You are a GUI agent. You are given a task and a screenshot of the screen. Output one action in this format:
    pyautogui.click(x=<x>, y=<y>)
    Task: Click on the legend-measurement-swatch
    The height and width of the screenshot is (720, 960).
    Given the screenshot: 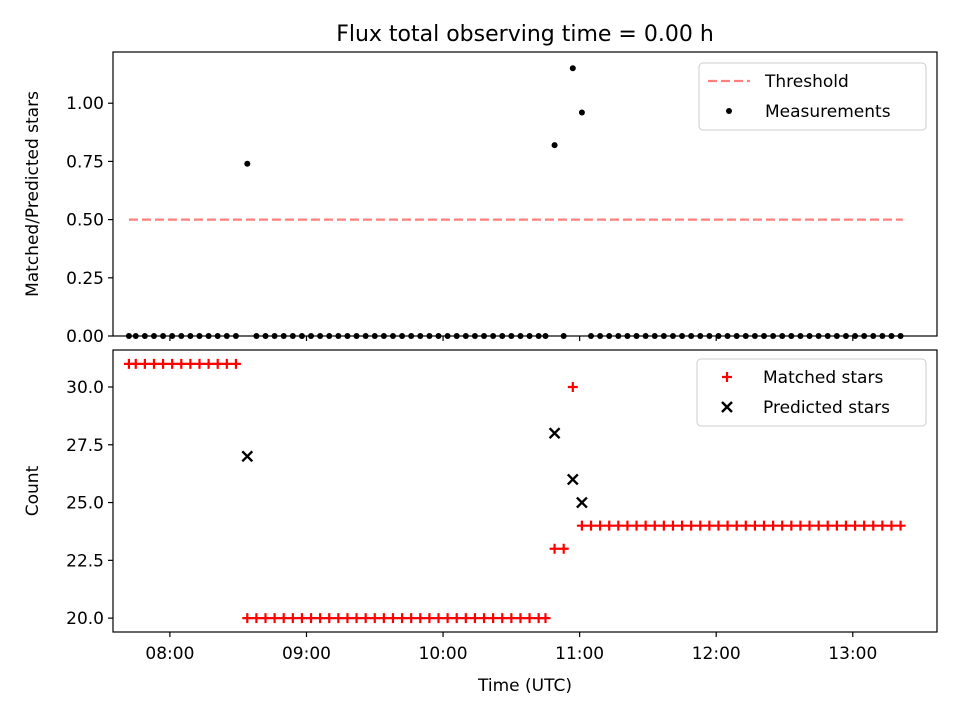 What is the action you would take?
    pyautogui.click(x=729, y=111)
    